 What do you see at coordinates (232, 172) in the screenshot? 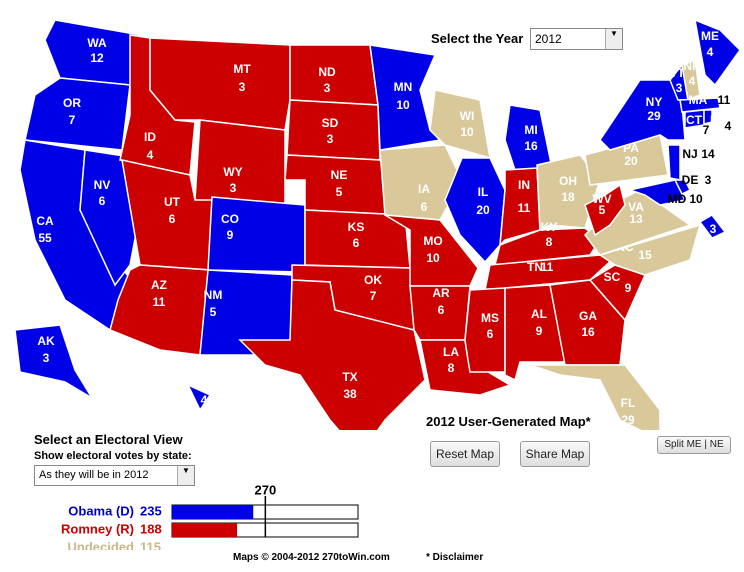
I see `state-abbr: WY` at bounding box center [232, 172].